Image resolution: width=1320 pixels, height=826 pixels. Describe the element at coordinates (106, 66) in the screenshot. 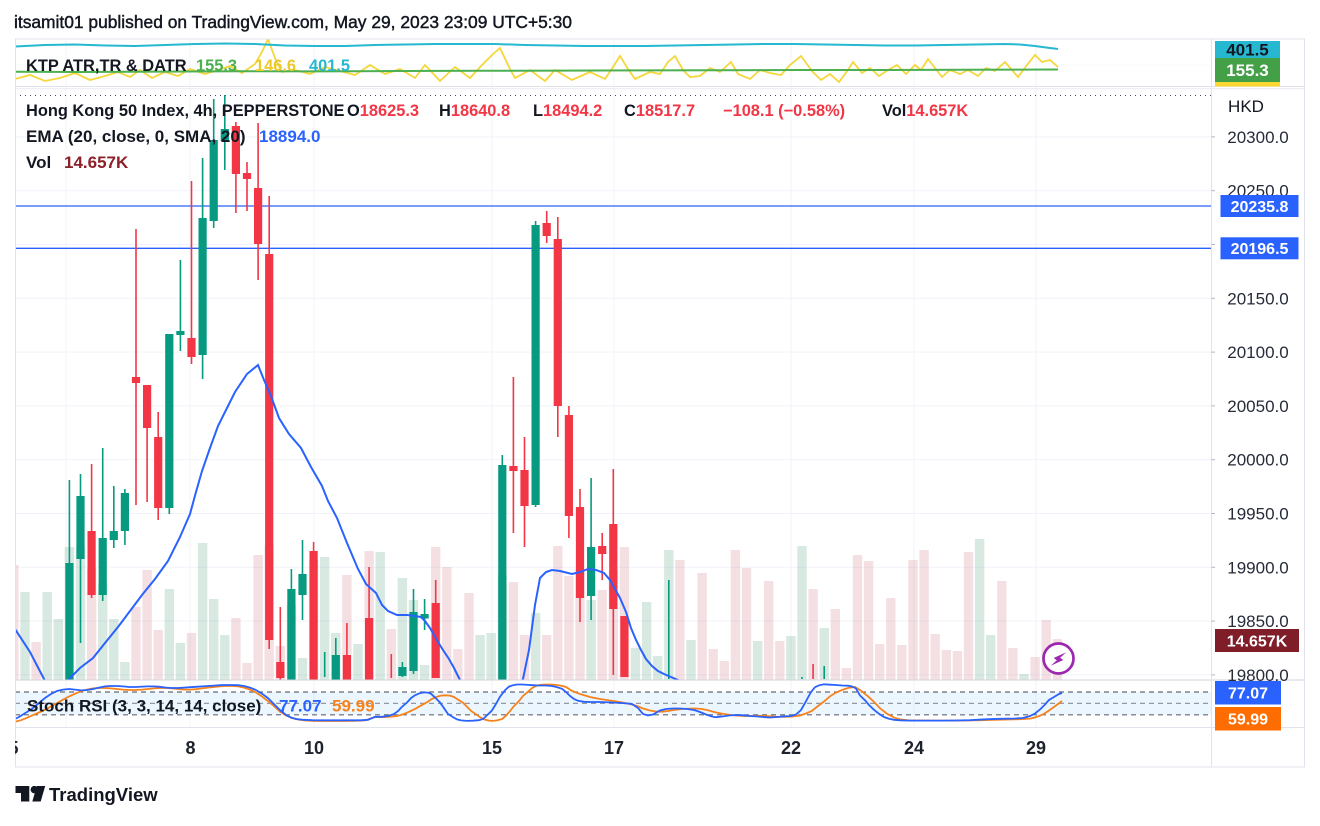

I see `svg-text: KTP ATR,TR & DATR` at that location.